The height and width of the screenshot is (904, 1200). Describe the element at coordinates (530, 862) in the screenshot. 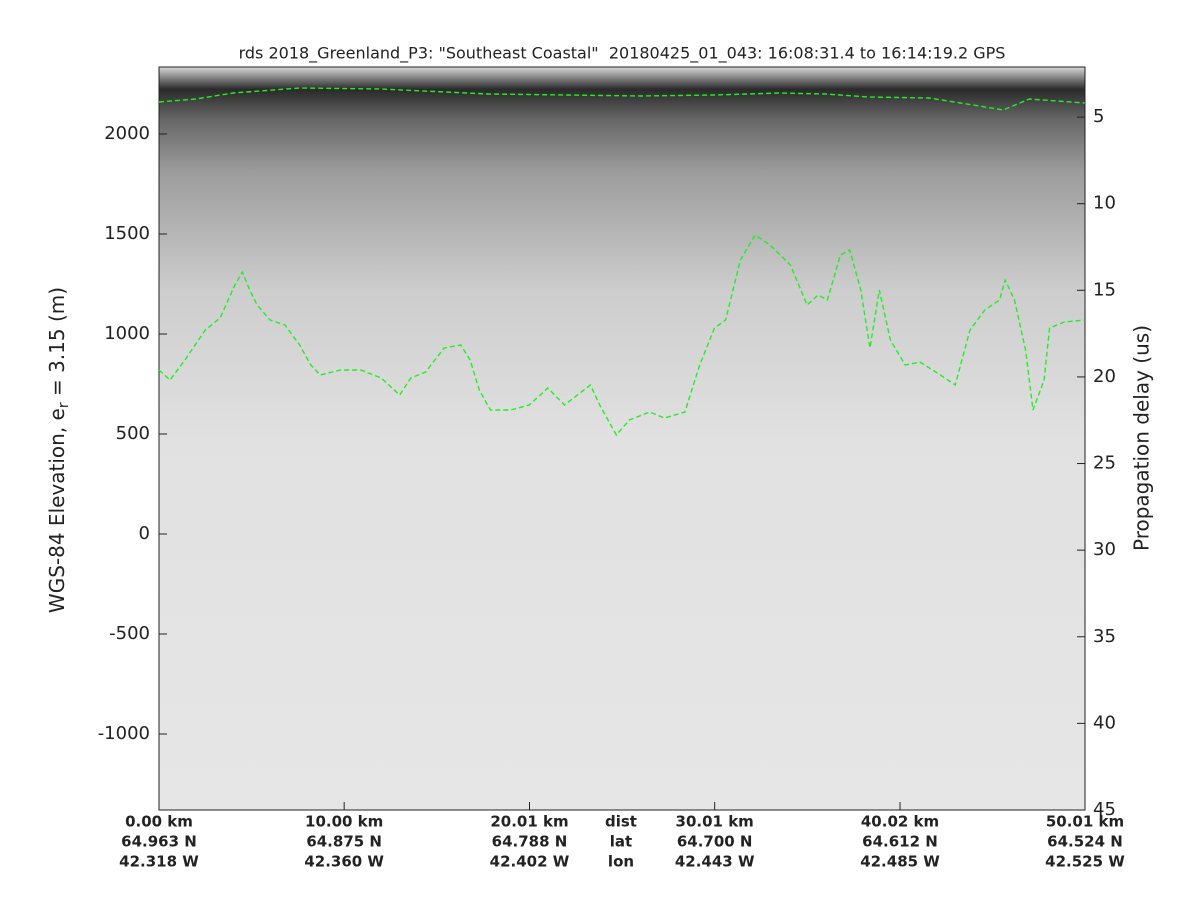

I see `x-lon-label: 42.402 W` at that location.